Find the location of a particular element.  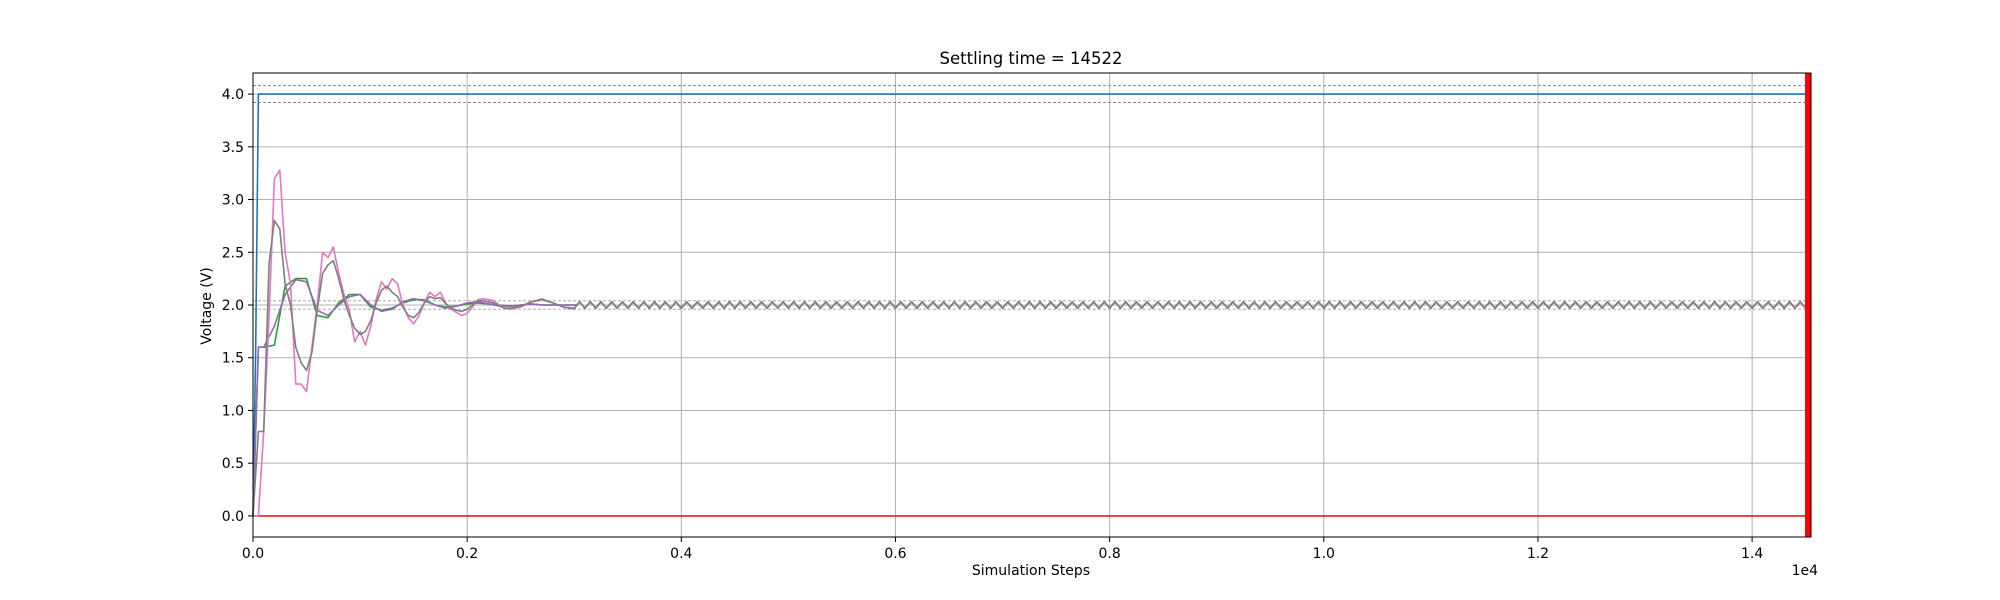

x-tick-label: 0.8 is located at coordinates (1109, 554).